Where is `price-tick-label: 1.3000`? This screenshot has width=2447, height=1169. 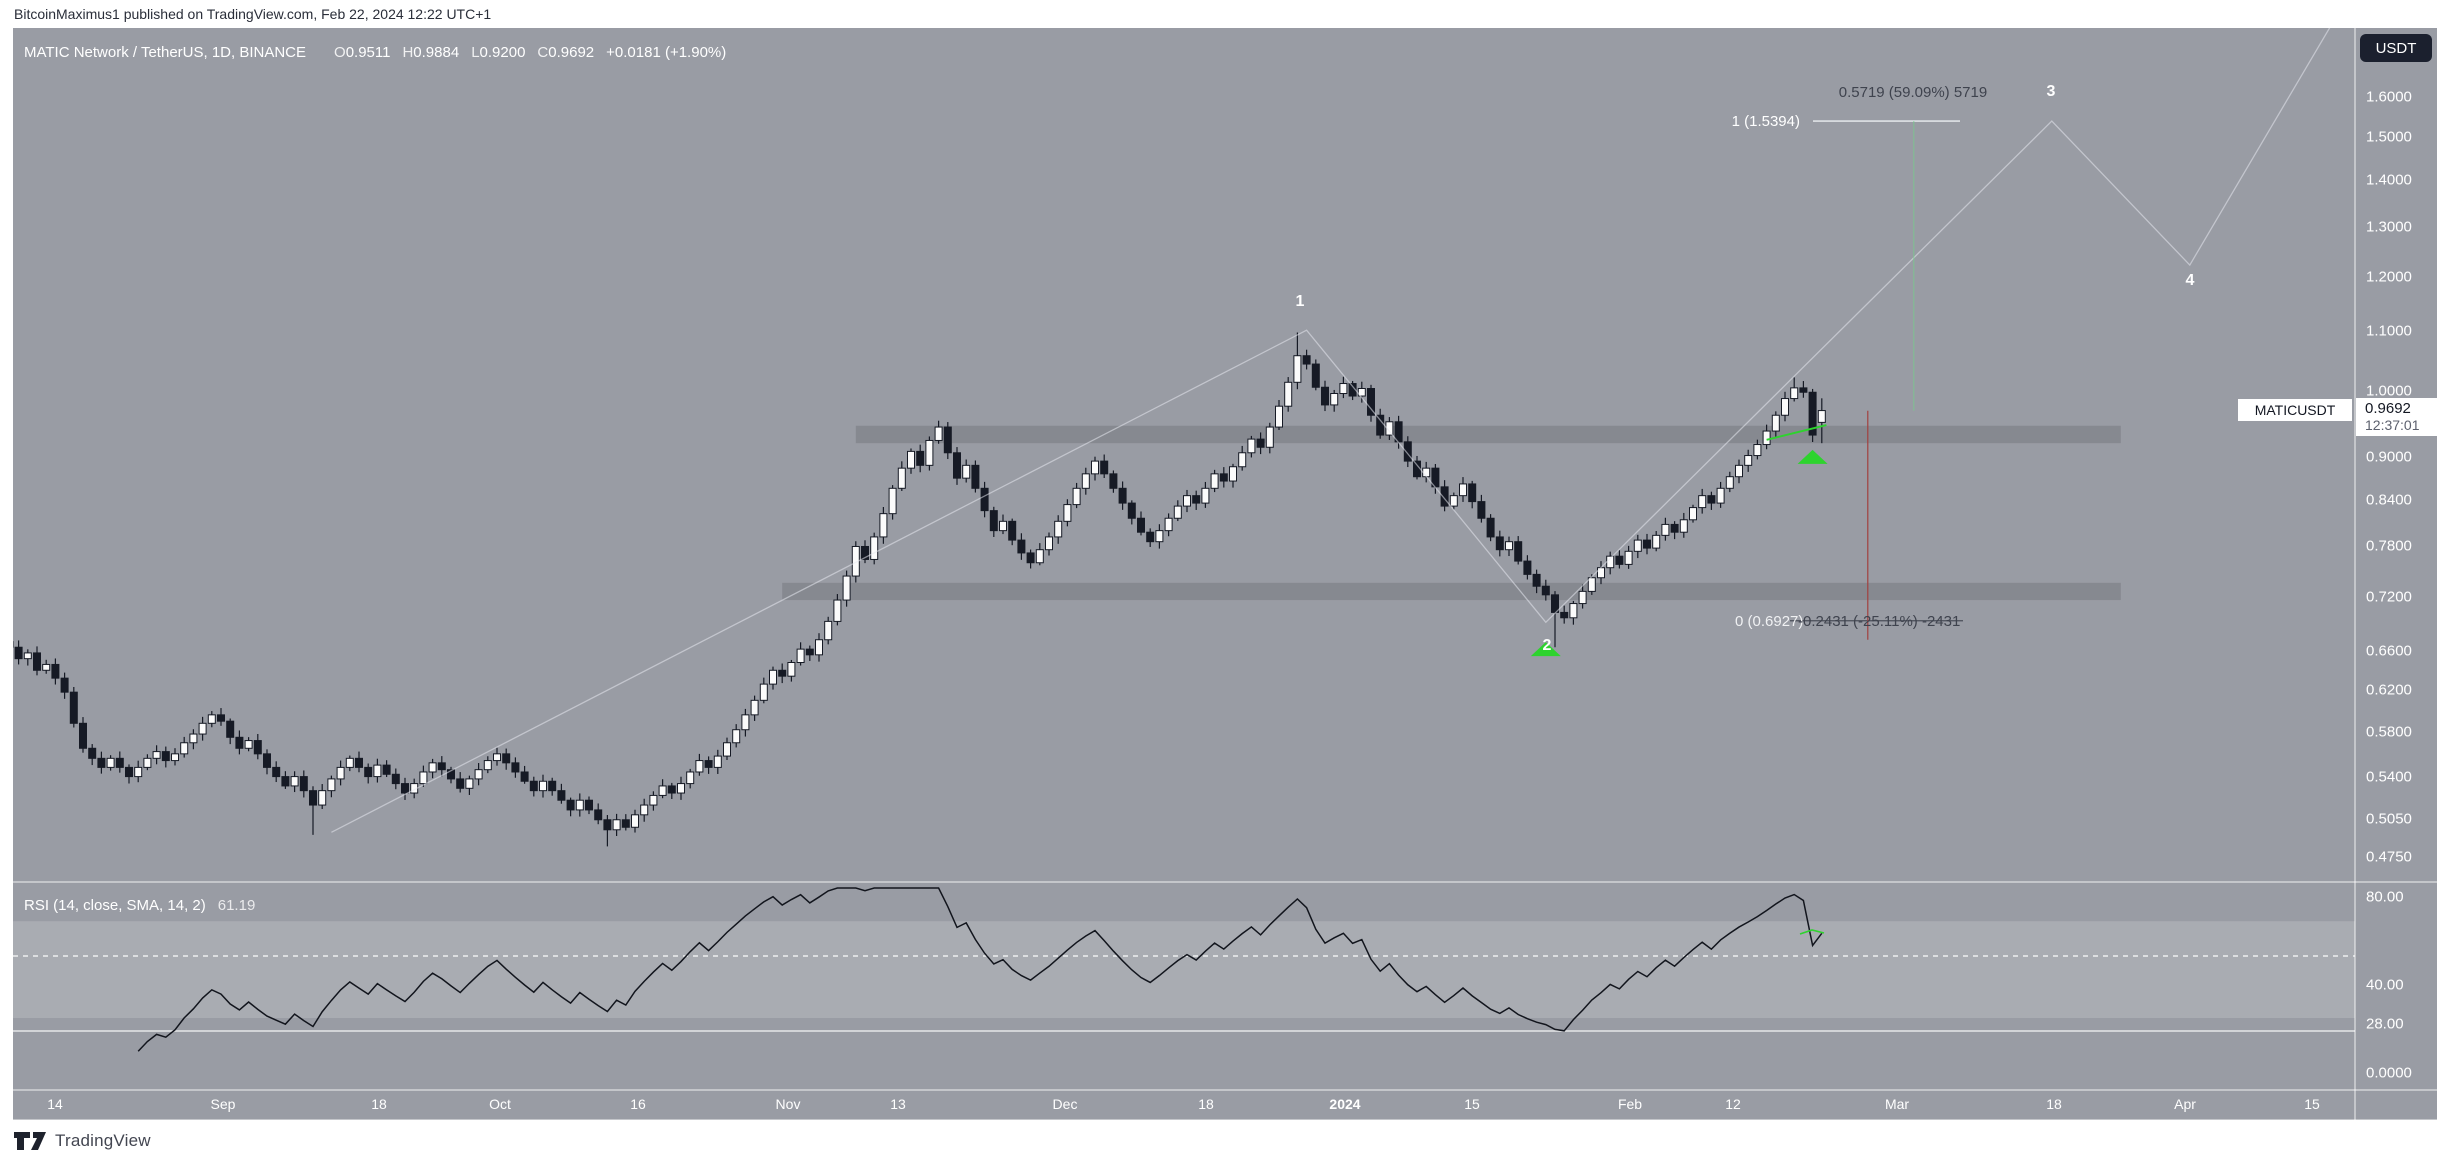 price-tick-label: 1.3000 is located at coordinates (2389, 227).